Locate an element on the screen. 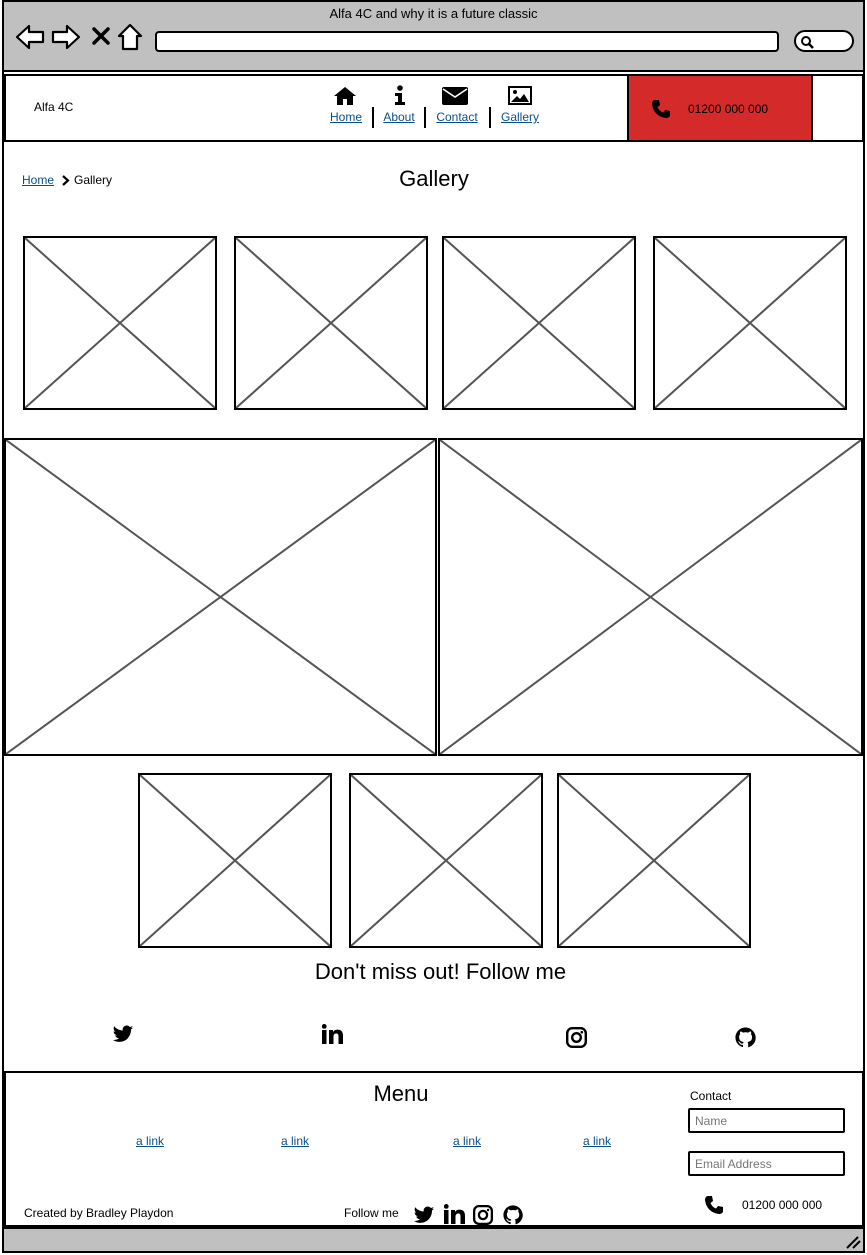 The width and height of the screenshot is (867, 1255). close-icon is located at coordinates (101, 36).